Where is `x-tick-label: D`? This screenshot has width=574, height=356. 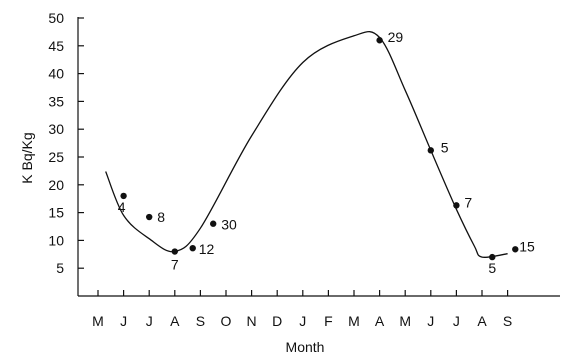 x-tick-label: D is located at coordinates (277, 321).